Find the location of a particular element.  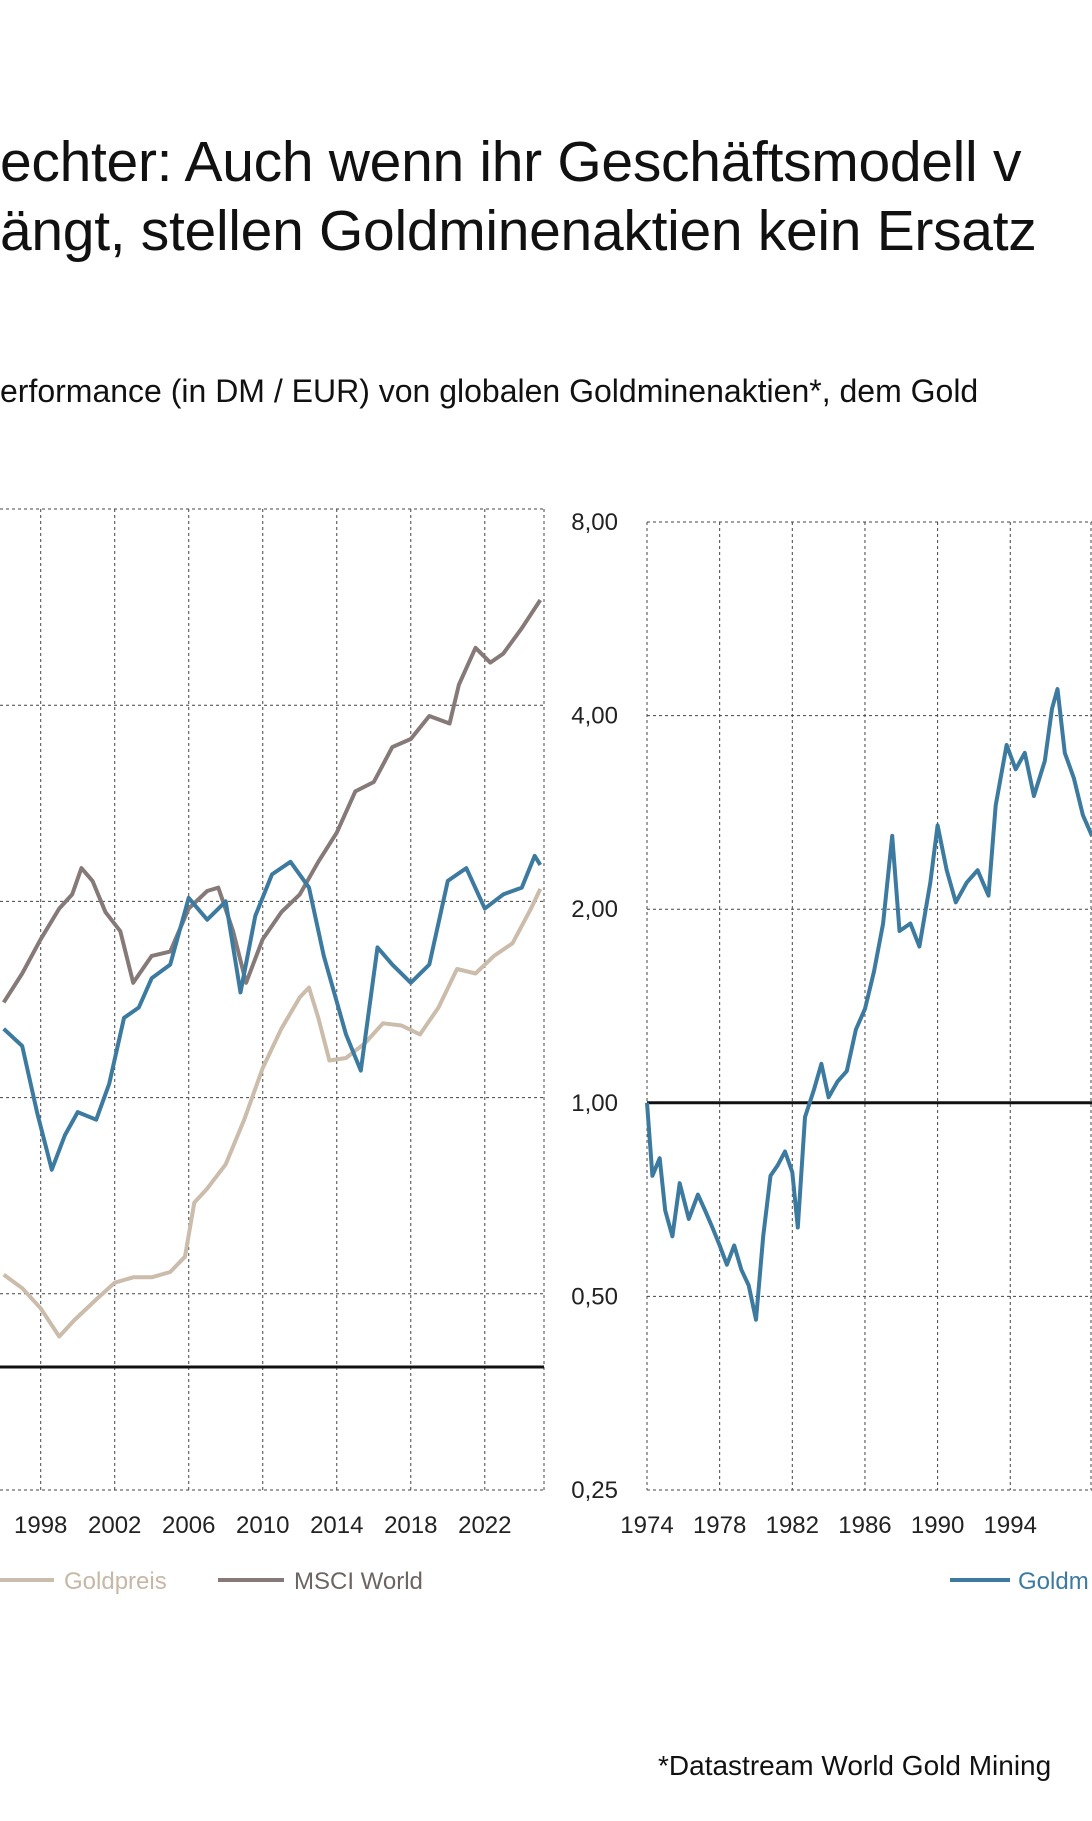

left-x-tick-label-2: 2006 is located at coordinates (188, 1525).